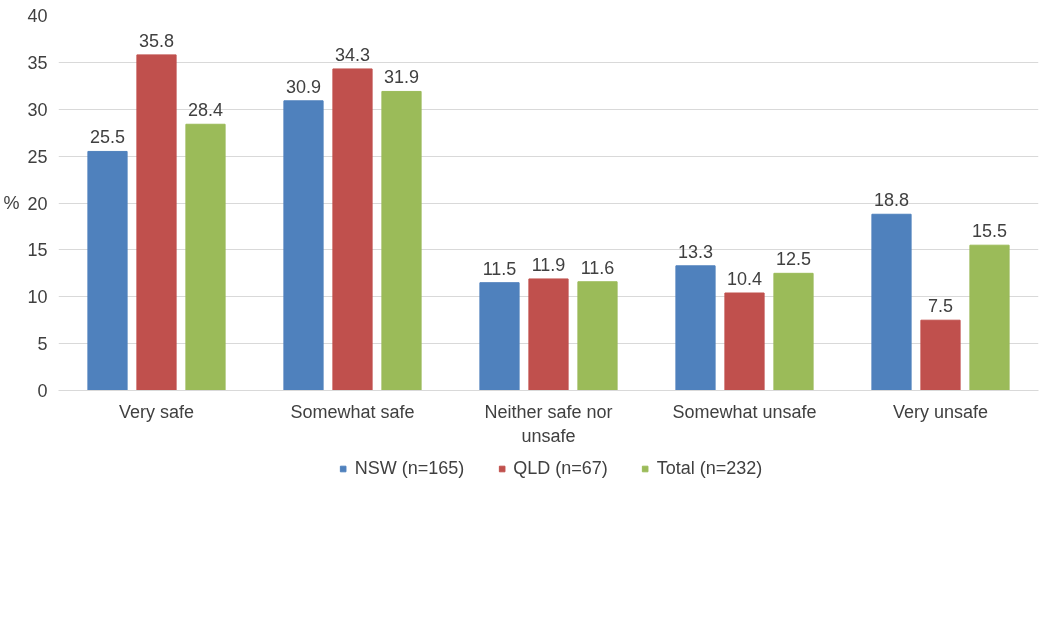 Image resolution: width=1063 pixels, height=617 pixels. What do you see at coordinates (940, 411) in the screenshot?
I see `x-tick-label: Very unsafe` at bounding box center [940, 411].